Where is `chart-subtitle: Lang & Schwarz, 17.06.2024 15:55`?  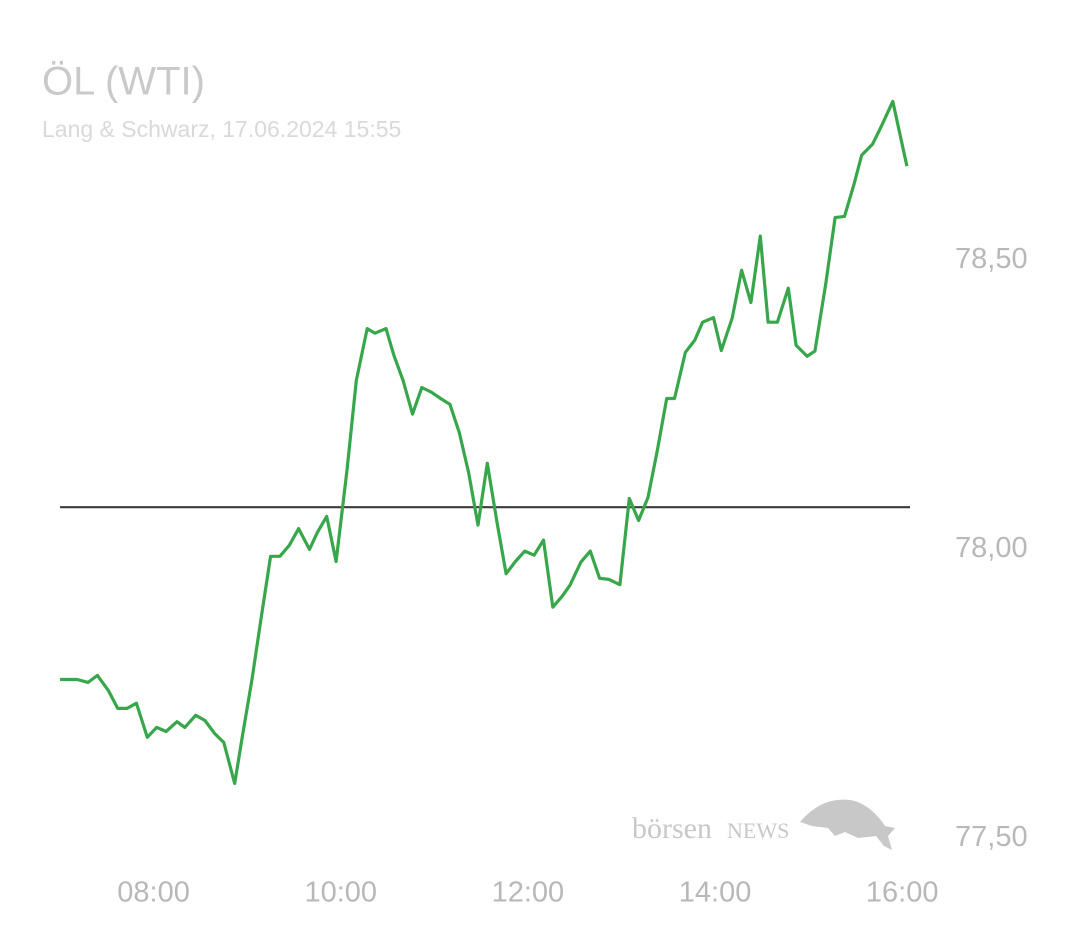
chart-subtitle: Lang & Schwarz, 17.06.2024 15:55 is located at coordinates (221, 129).